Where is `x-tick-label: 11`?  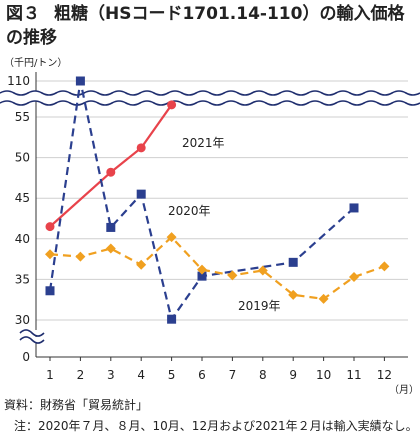 x-tick-label: 11 is located at coordinates (353, 375).